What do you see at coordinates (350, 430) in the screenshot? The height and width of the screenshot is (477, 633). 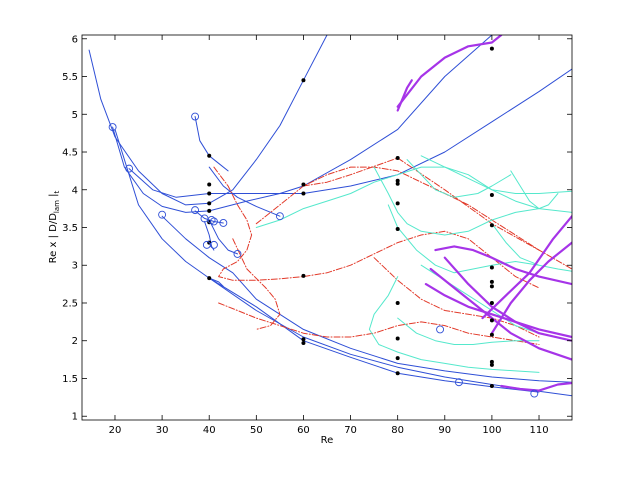 I see `x-tick-label: 70` at bounding box center [350, 430].